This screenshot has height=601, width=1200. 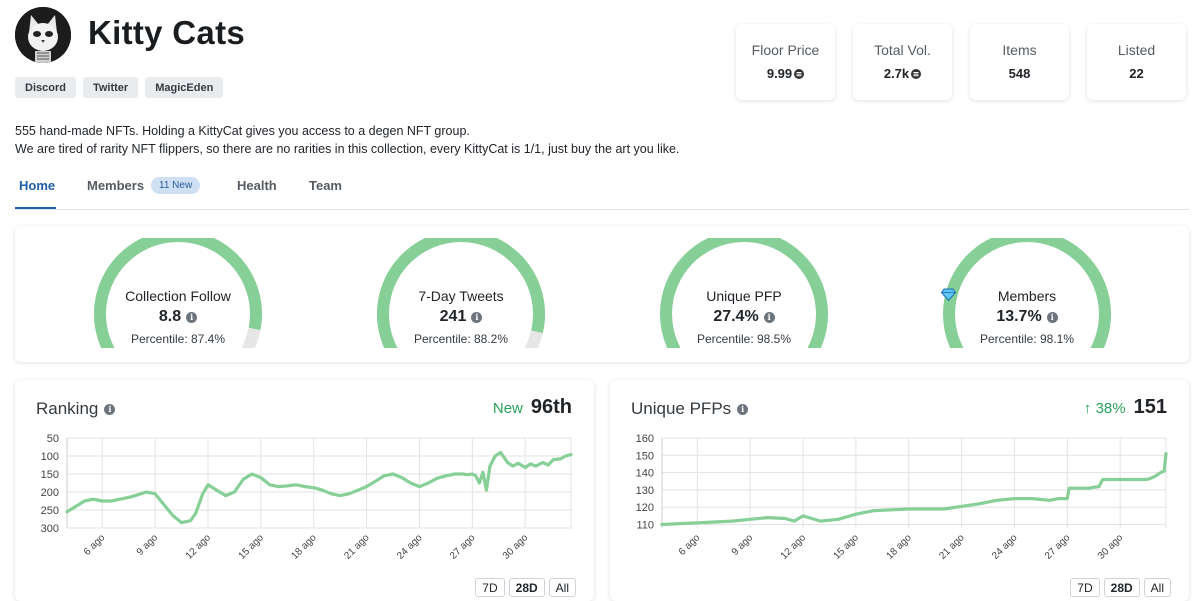 What do you see at coordinates (461, 296) in the screenshot?
I see `gauge-title: 7-Day Tweets` at bounding box center [461, 296].